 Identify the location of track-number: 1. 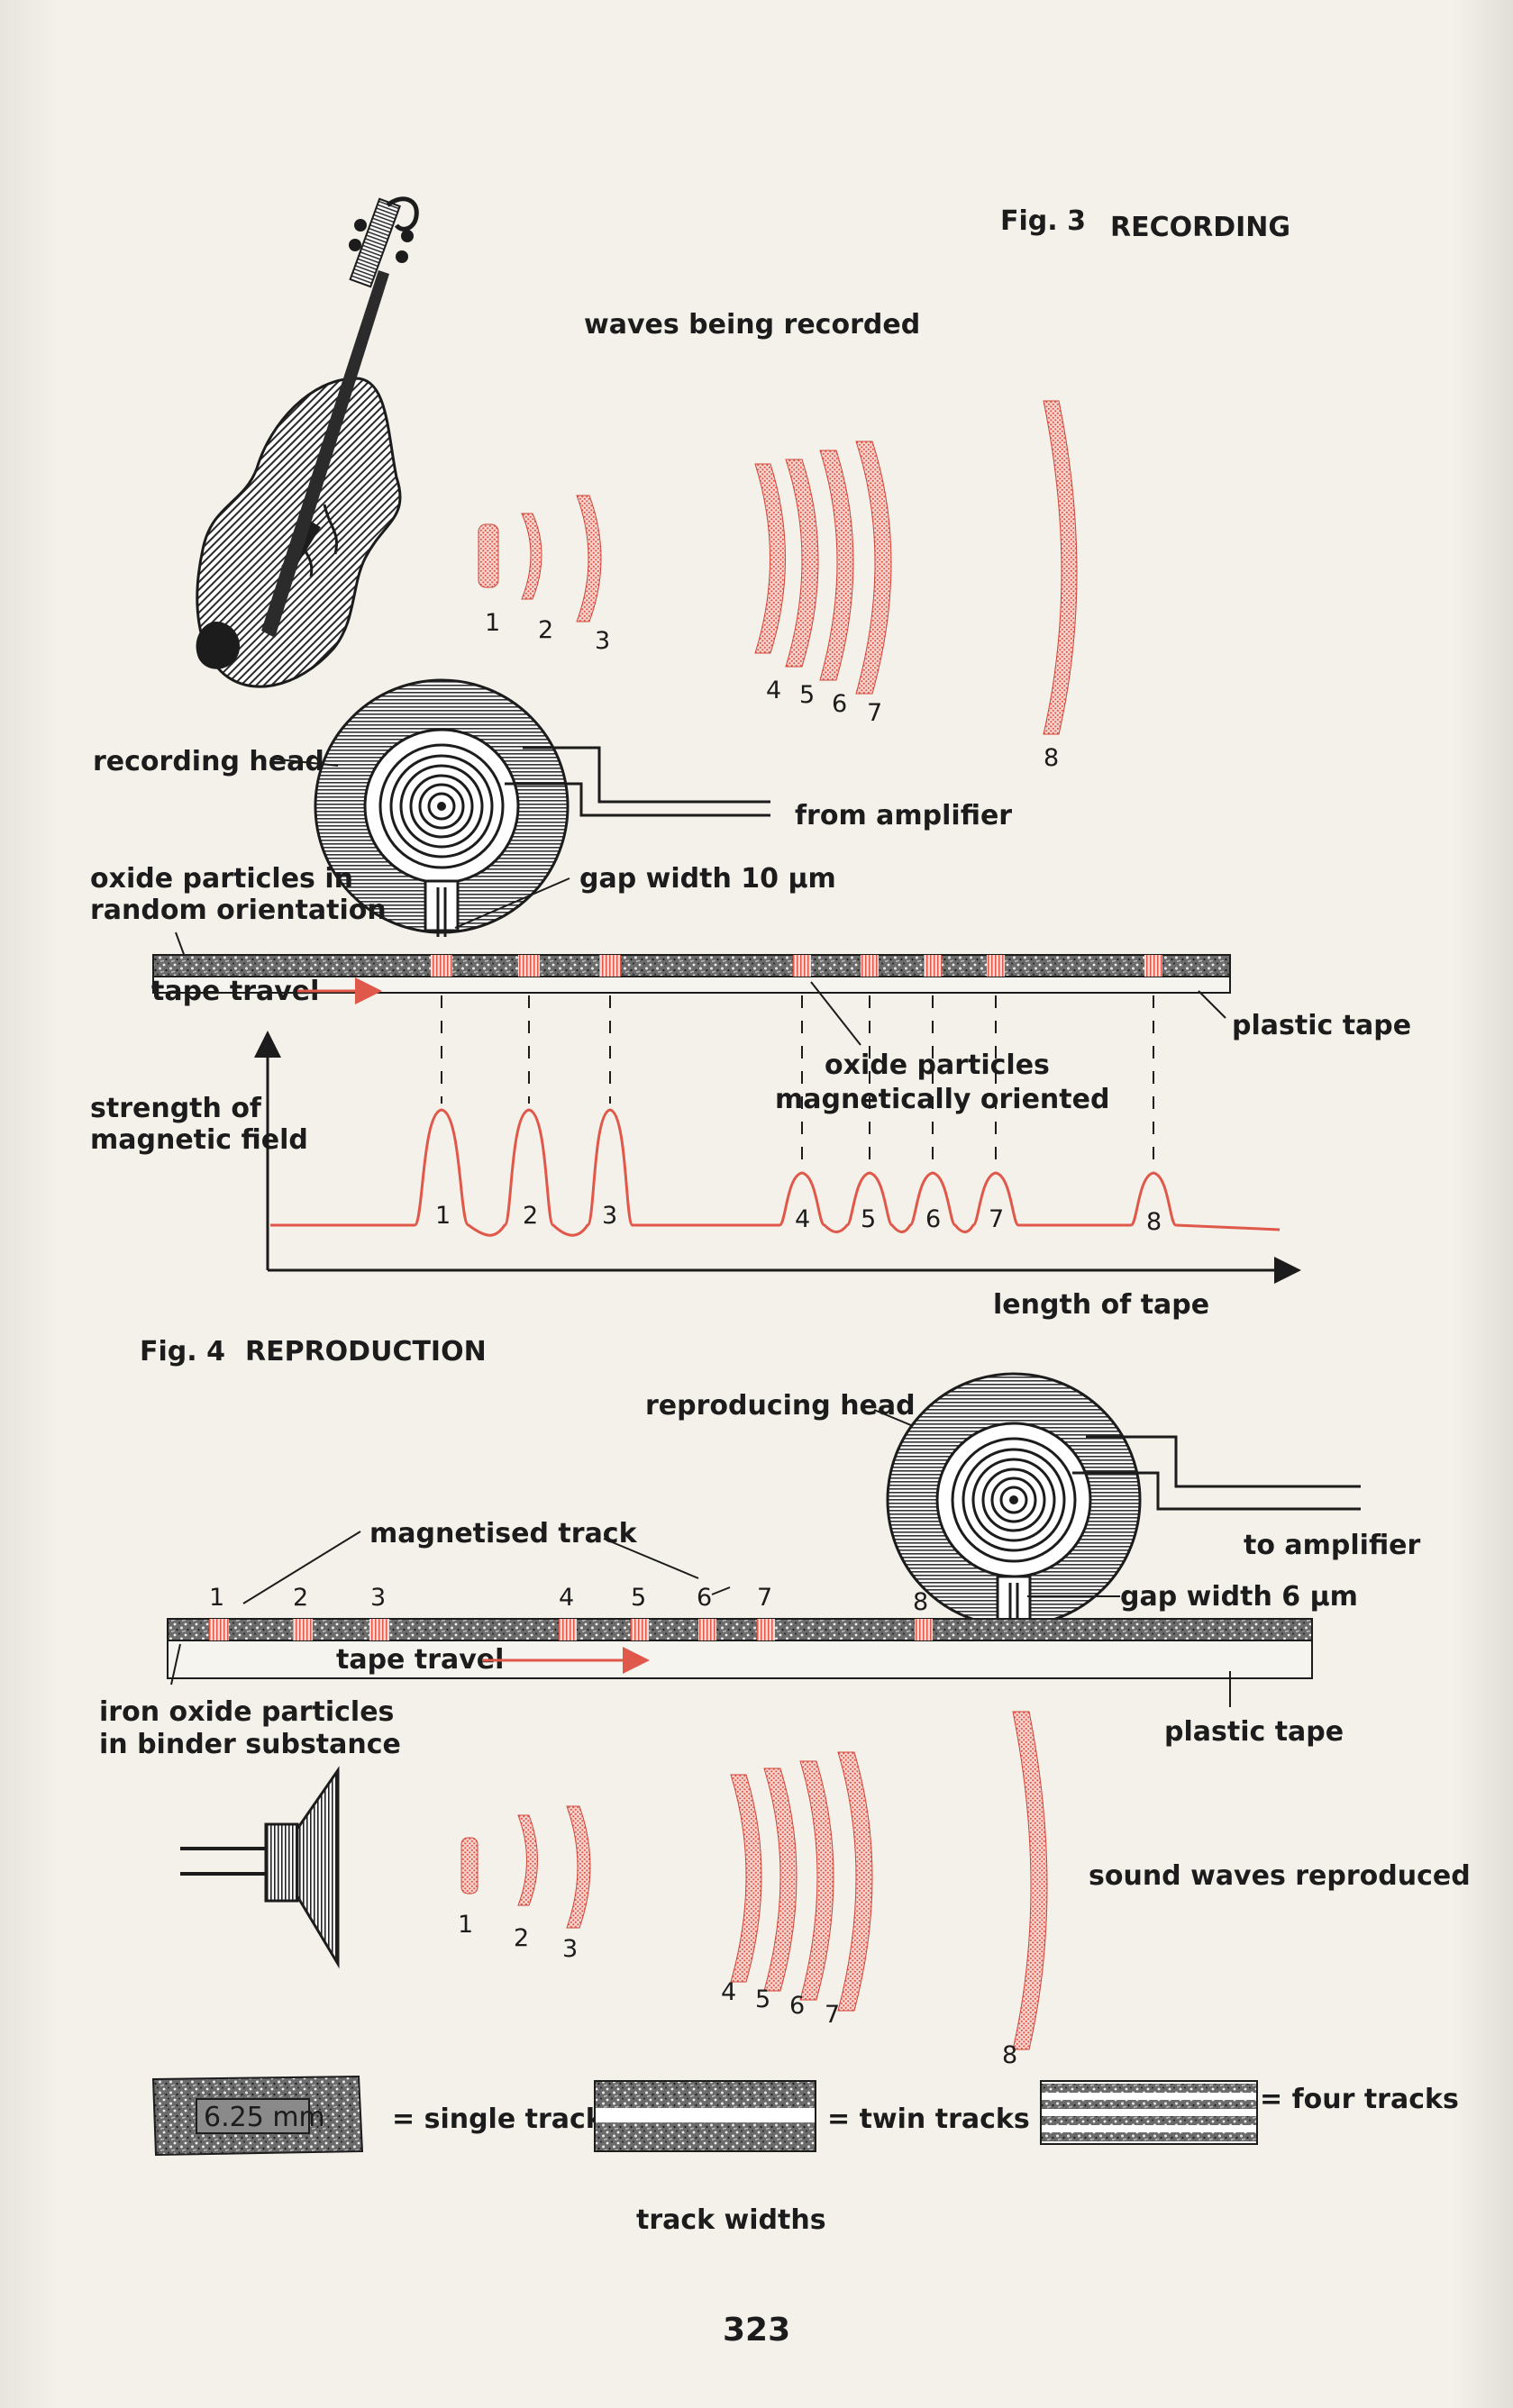
(216, 1598).